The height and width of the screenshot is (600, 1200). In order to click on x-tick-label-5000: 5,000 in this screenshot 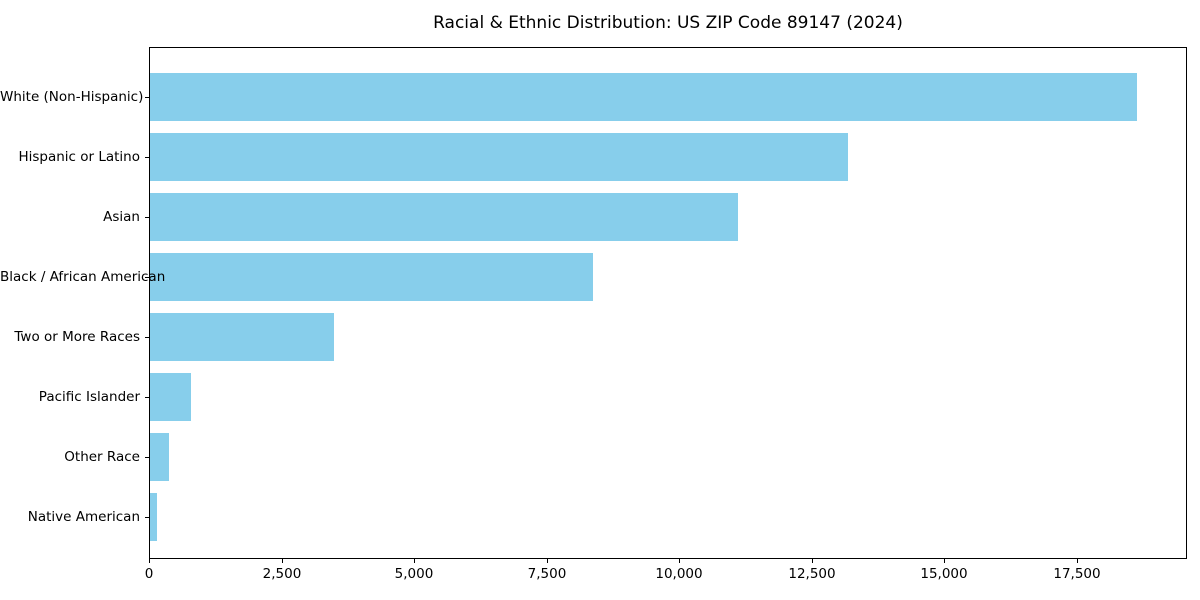, I will do `click(414, 574)`.